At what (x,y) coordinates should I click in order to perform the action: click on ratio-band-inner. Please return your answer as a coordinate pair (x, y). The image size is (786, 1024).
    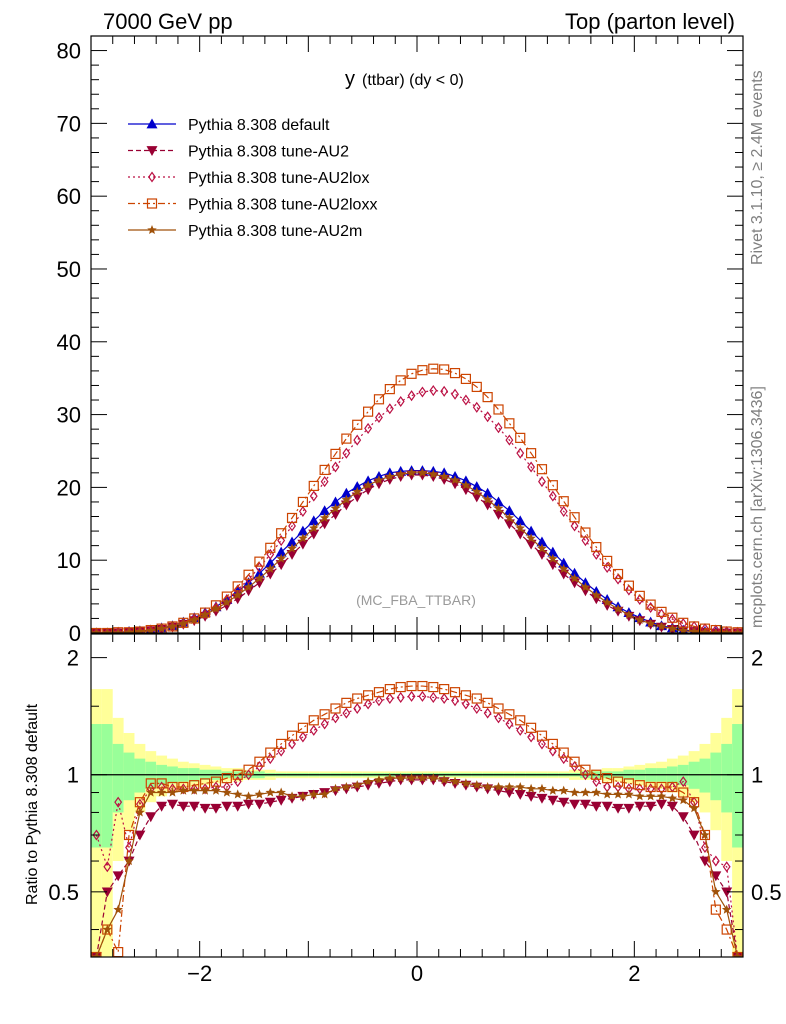
    Looking at the image, I should click on (727, 778).